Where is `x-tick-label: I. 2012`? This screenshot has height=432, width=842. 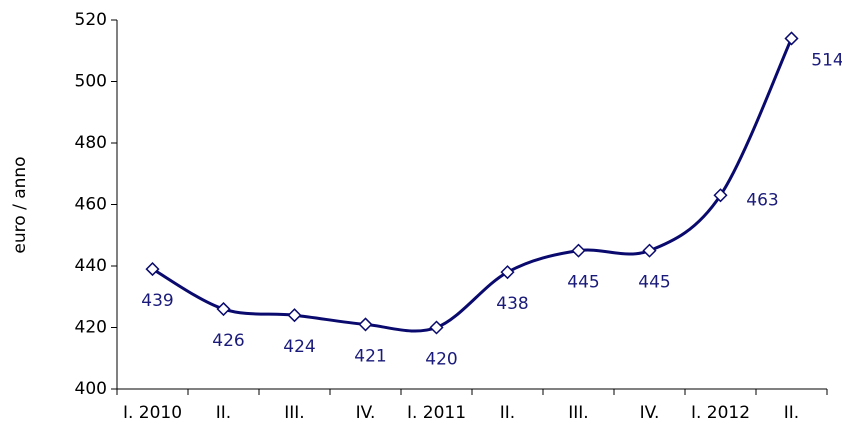 x-tick-label: I. 2012 is located at coordinates (720, 413).